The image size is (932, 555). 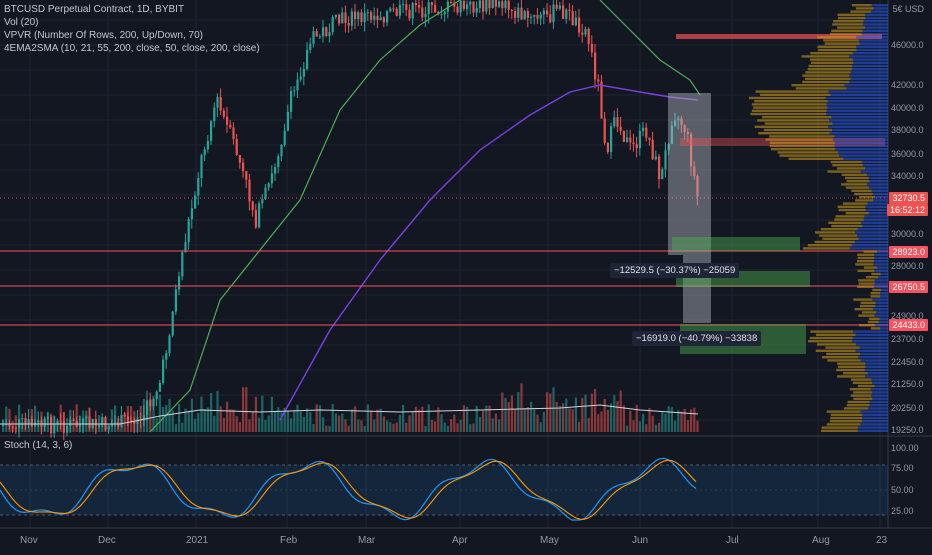 I want to click on measure-label-1: −12529.5 (−30.37%) −25059, so click(x=675, y=270).